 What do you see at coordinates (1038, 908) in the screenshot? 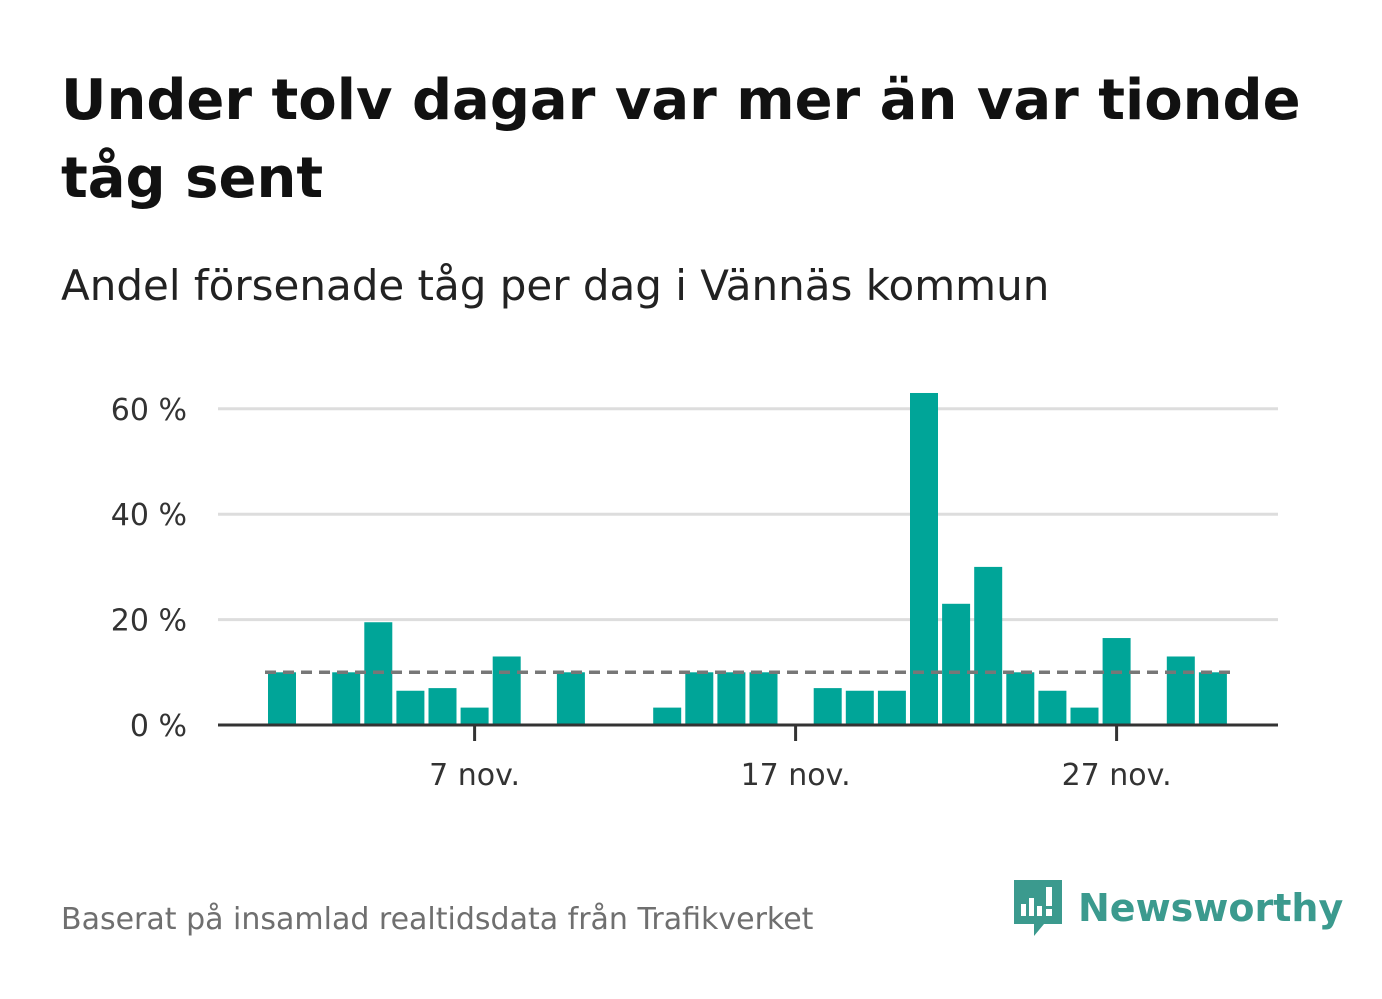
I see `newsworthy-logo-icon` at bounding box center [1038, 908].